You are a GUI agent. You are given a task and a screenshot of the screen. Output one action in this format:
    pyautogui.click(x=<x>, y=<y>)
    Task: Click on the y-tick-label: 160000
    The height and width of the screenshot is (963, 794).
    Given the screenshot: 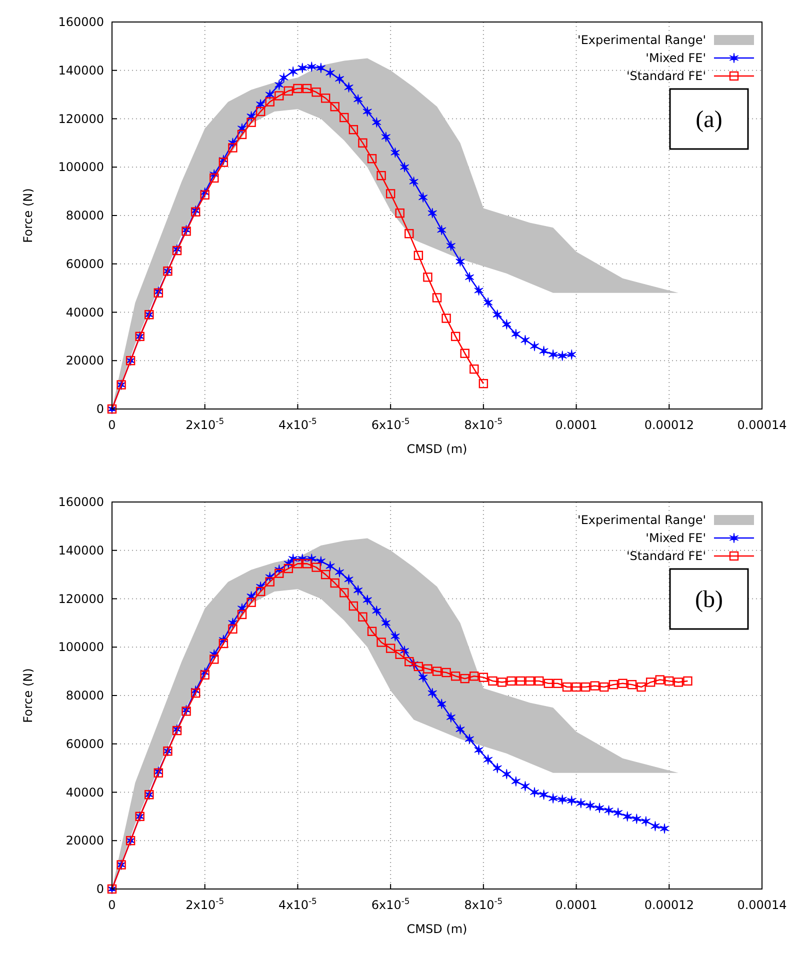 What is the action you would take?
    pyautogui.click(x=81, y=22)
    